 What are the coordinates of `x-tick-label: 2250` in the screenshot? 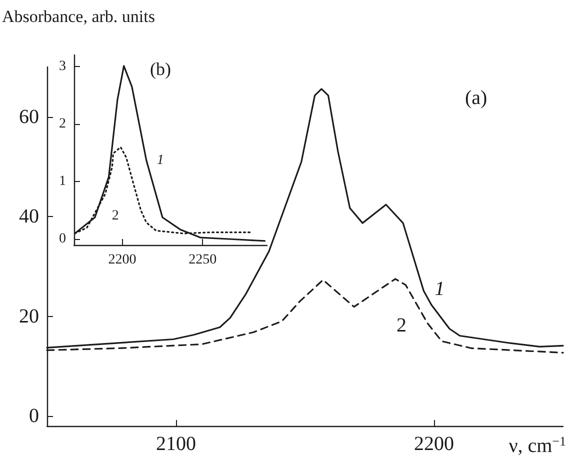 It's located at (202, 260).